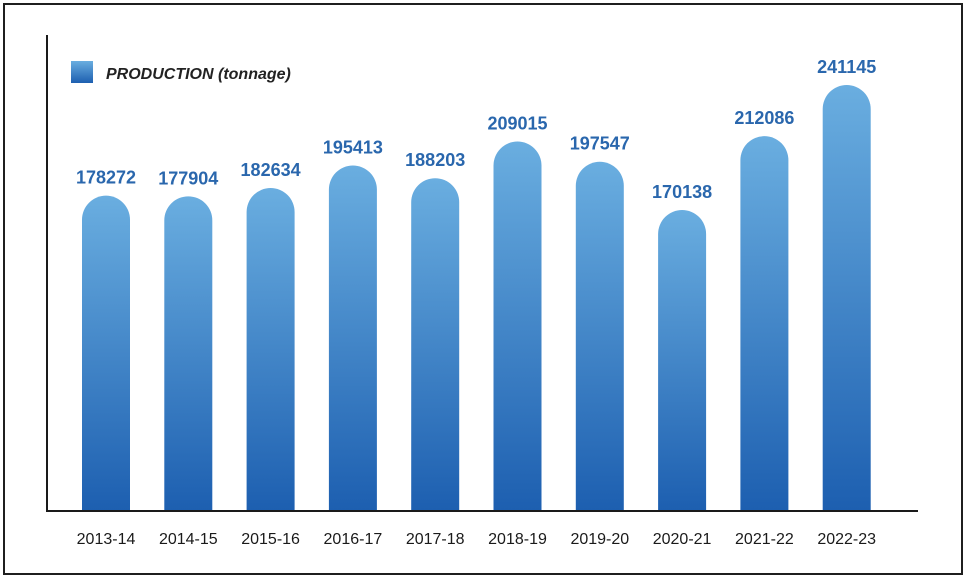  What do you see at coordinates (188, 178) in the screenshot?
I see `value-label-2014-15: 177904` at bounding box center [188, 178].